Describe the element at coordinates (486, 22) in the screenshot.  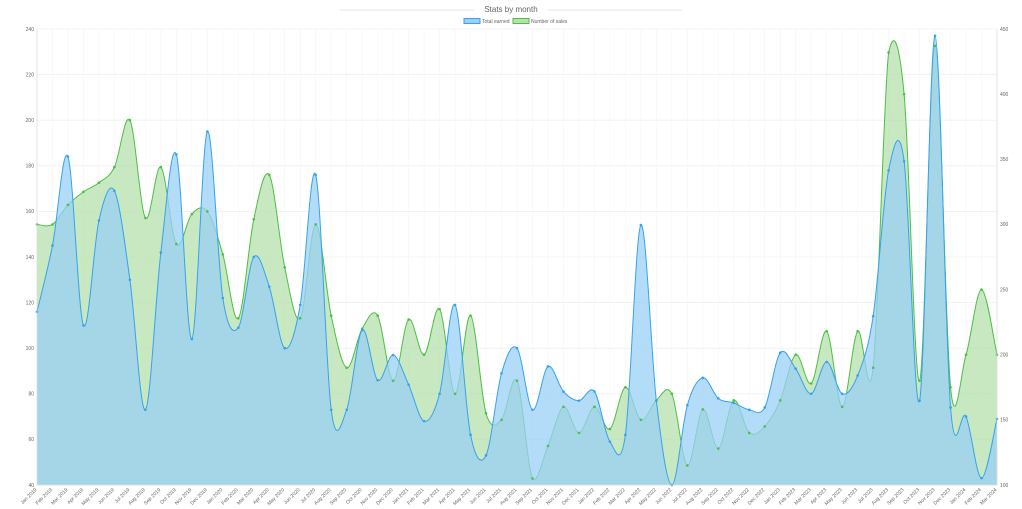
I see `legend-item-total-earned: Total earned` at that location.